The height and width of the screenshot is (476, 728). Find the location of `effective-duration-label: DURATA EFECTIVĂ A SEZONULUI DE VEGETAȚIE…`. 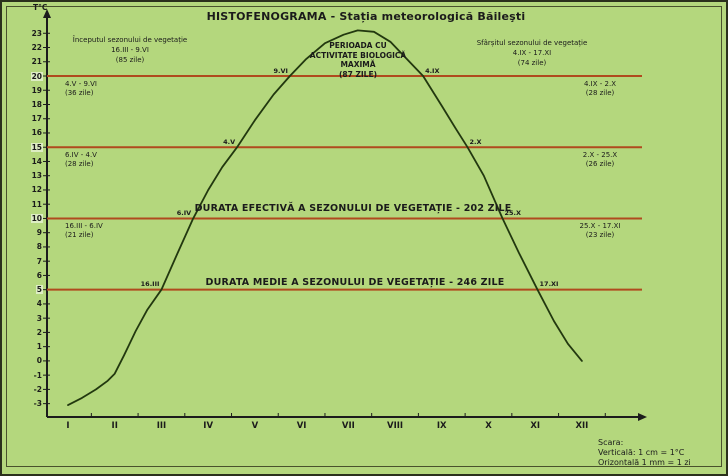

effective-duration-label: DURATA EFECTIVĂ A SEZONULUI DE VEGETAȚIE… is located at coordinates (353, 208).